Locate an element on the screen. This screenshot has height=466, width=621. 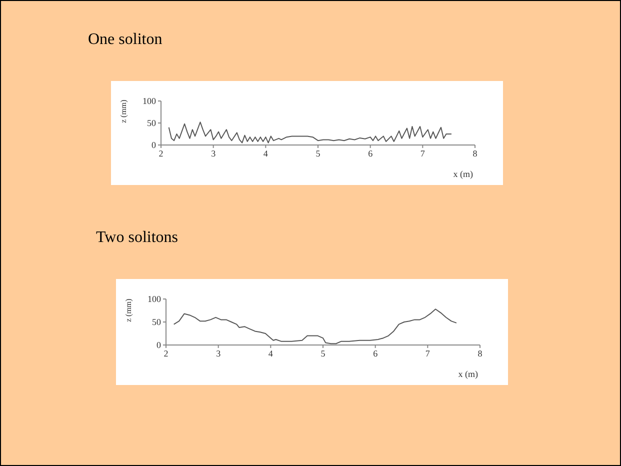
chart-title: Two solitons is located at coordinates (137, 238).